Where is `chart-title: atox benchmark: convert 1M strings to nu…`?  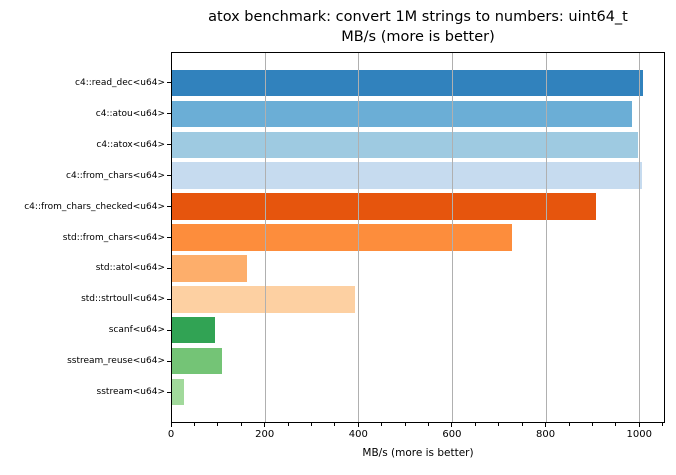
chart-title: atox benchmark: convert 1M strings to nu… is located at coordinates (418, 27).